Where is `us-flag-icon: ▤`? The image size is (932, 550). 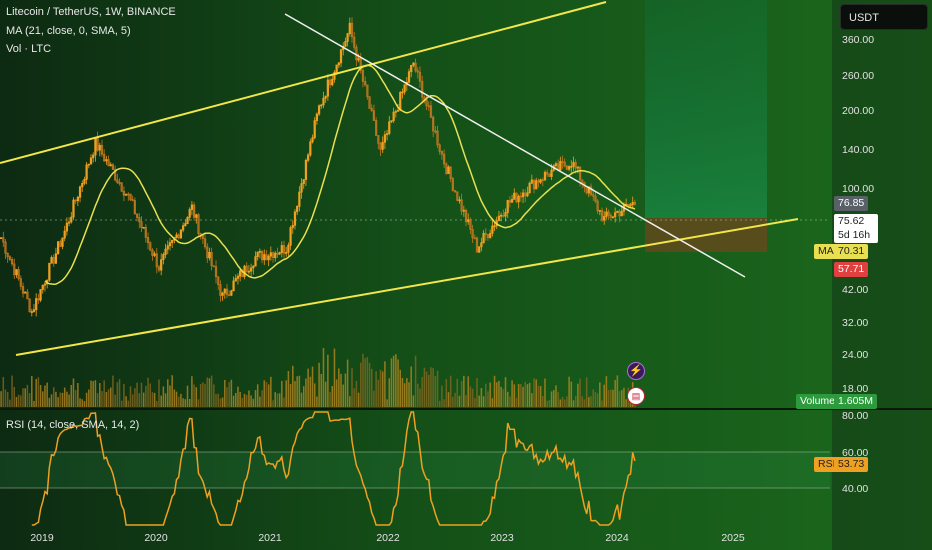 us-flag-icon: ▤ is located at coordinates (636, 396).